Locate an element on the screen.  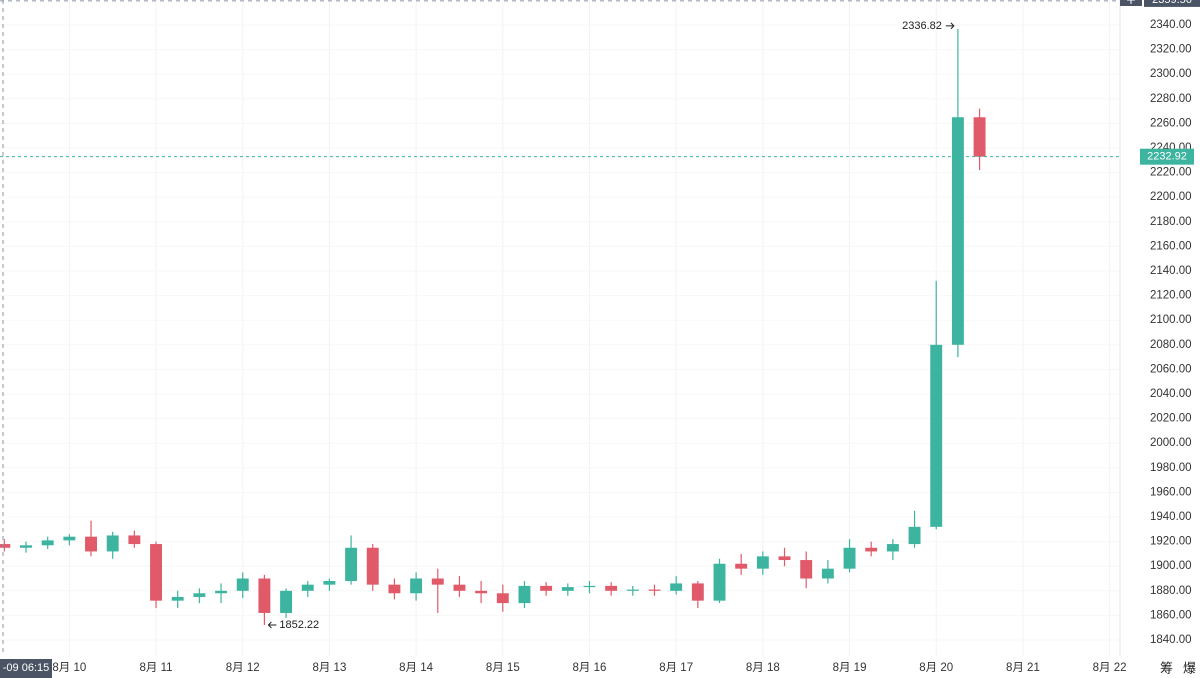
y-tick-label: 2160.00 is located at coordinates (1171, 246).